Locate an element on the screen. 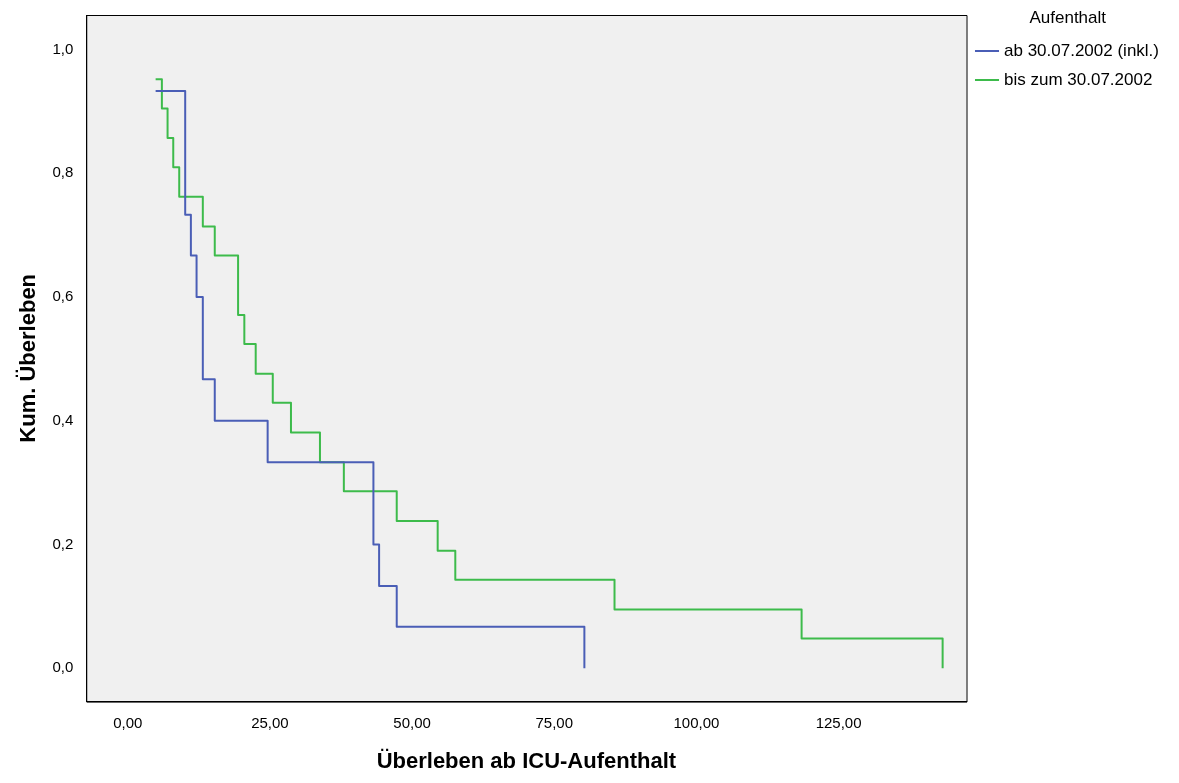 This screenshot has height=783, width=1179. y-tick-label: 1,0 is located at coordinates (63, 48).